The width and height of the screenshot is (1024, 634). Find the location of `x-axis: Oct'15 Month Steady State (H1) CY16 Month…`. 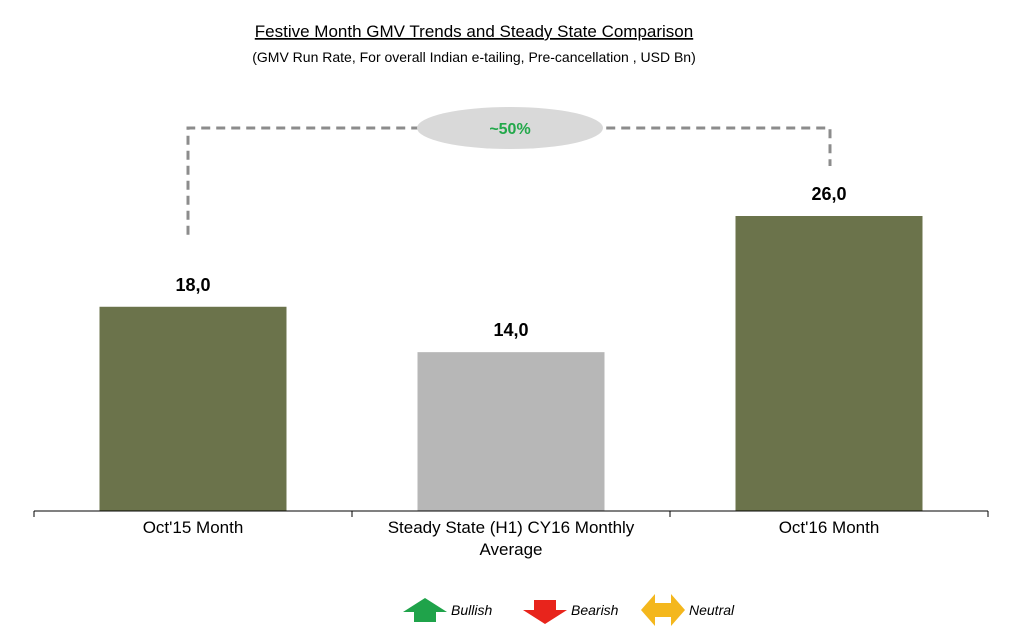

x-axis: Oct'15 Month Steady State (H1) CY16 Month… is located at coordinates (511, 534).